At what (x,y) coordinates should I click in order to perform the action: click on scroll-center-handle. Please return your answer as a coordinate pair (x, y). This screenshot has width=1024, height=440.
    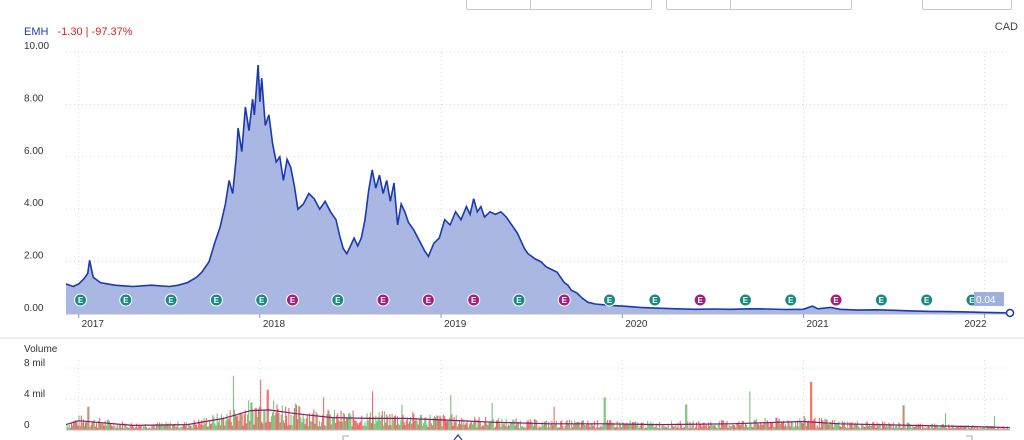
    Looking at the image, I should click on (458, 437).